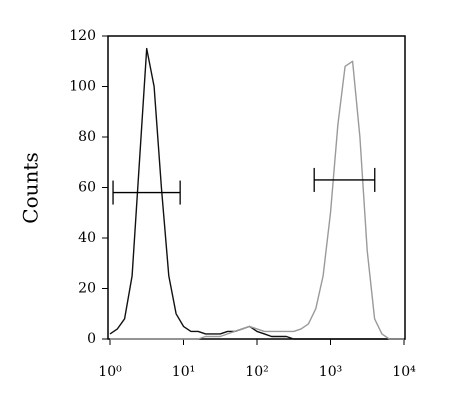  I want to click on y-axis-label: Counts, so click(31, 187).